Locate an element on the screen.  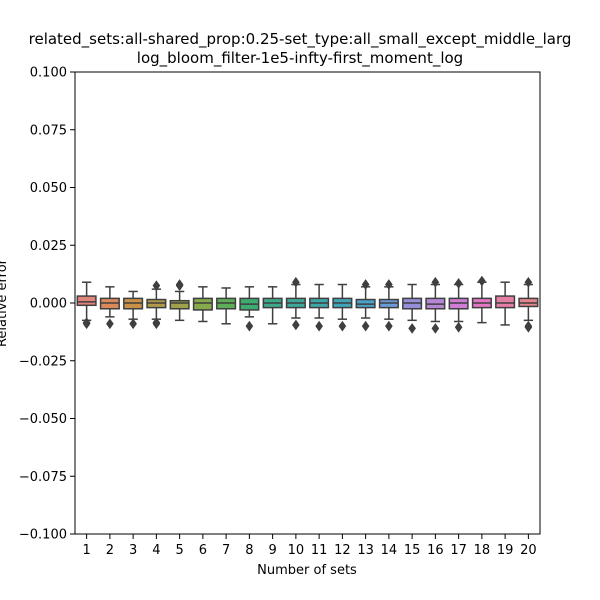
y-tick-label: 0.000 is located at coordinates (48, 304).